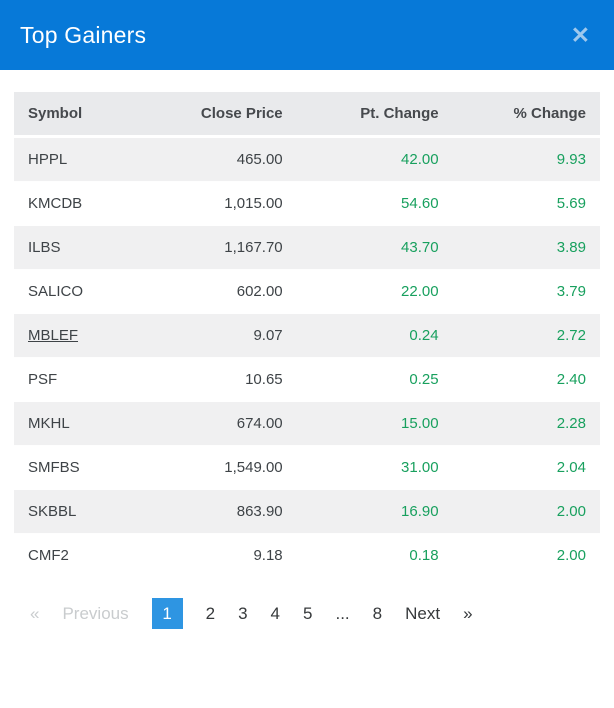  I want to click on symbol-cell: MBLEF, so click(75, 336).